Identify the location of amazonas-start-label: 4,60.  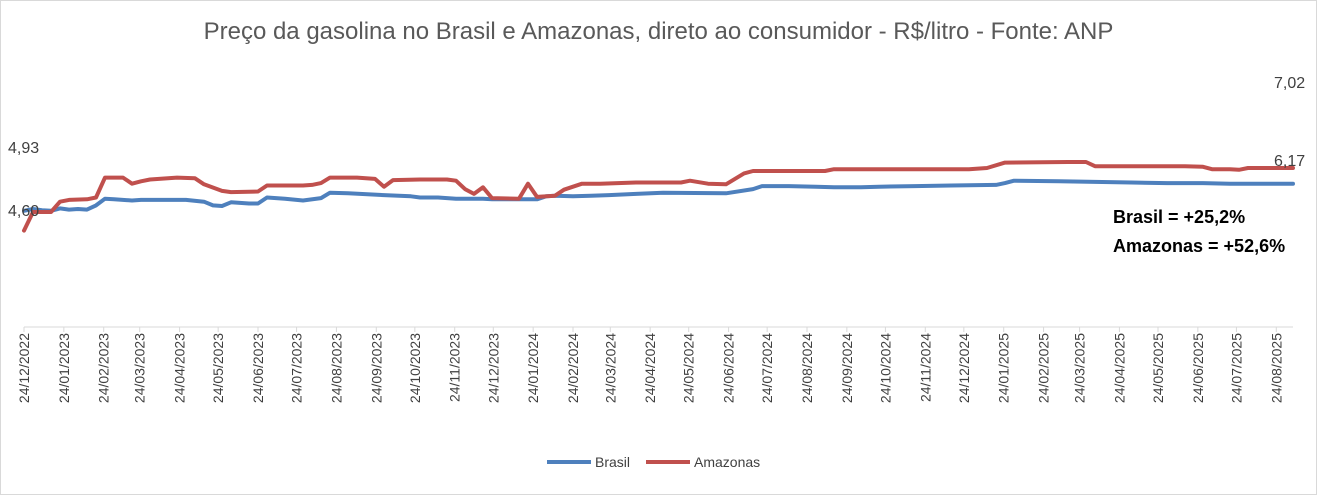
(23, 211).